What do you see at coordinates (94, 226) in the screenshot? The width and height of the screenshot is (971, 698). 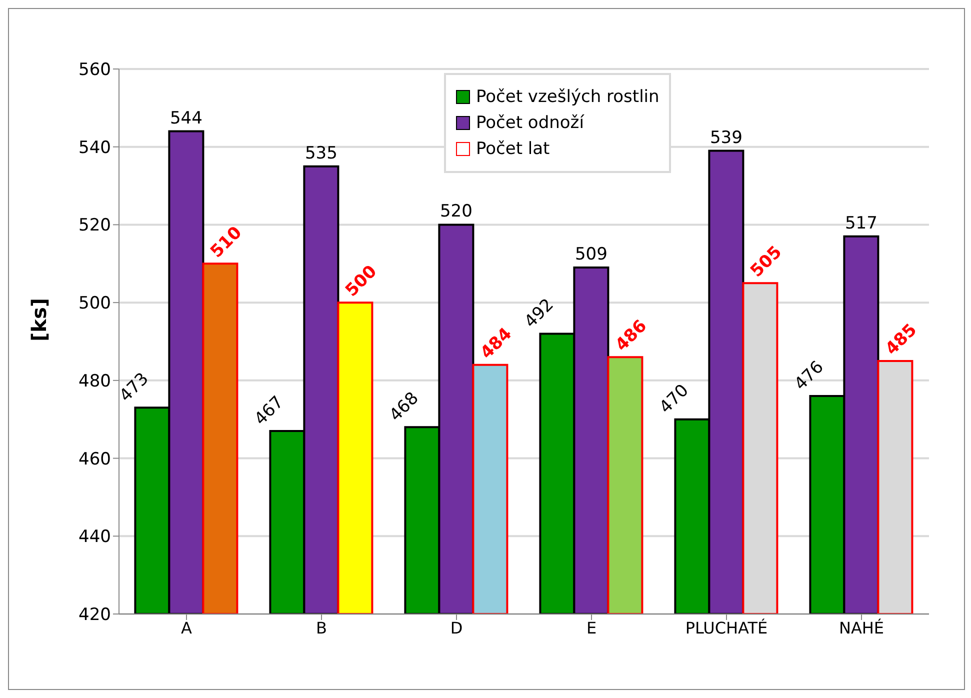 I see `y-tick-label: 520` at bounding box center [94, 226].